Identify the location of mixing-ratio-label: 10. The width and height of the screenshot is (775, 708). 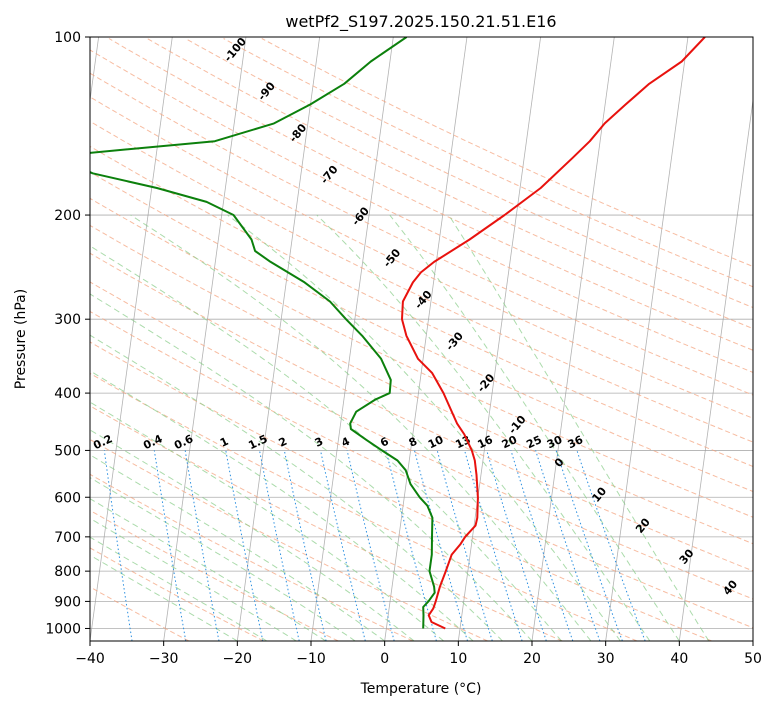
(436, 442).